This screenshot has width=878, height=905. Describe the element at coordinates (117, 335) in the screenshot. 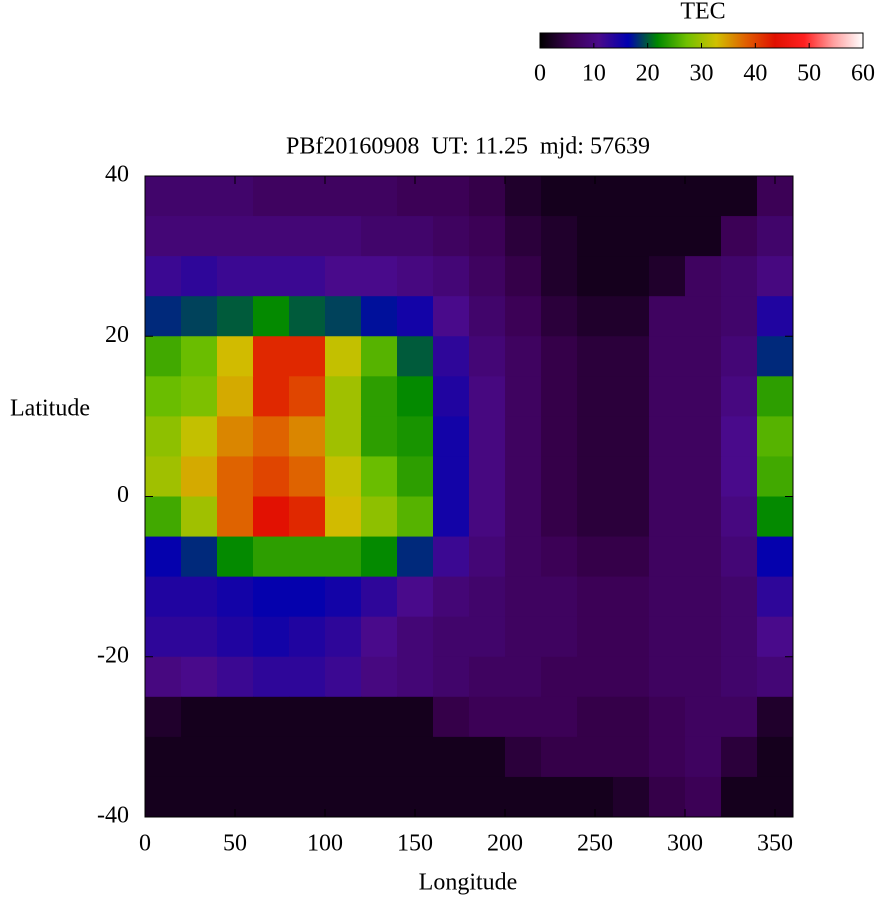

I see `y-tick-label: 20` at that location.